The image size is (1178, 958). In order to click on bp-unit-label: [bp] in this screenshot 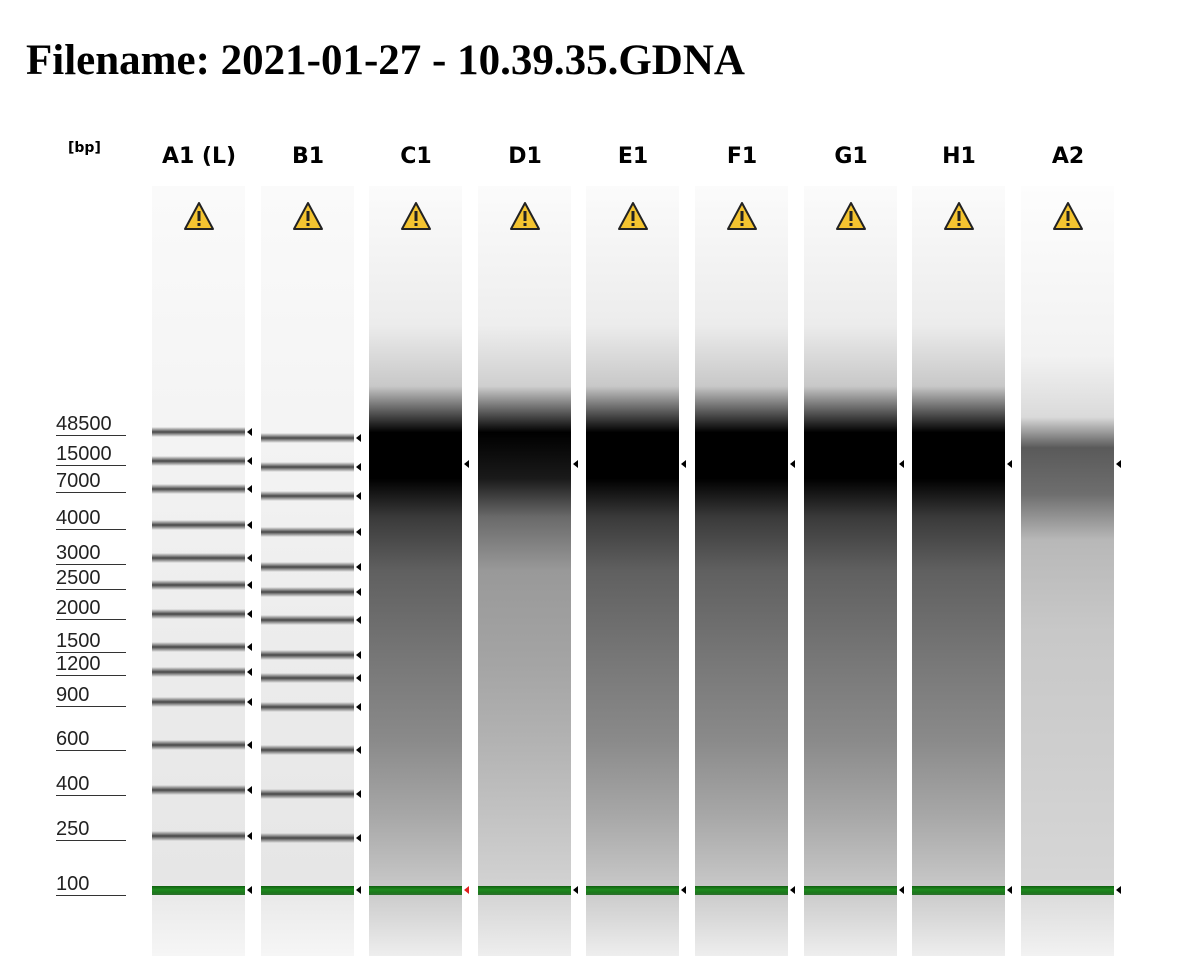, I will do `click(84, 148)`.